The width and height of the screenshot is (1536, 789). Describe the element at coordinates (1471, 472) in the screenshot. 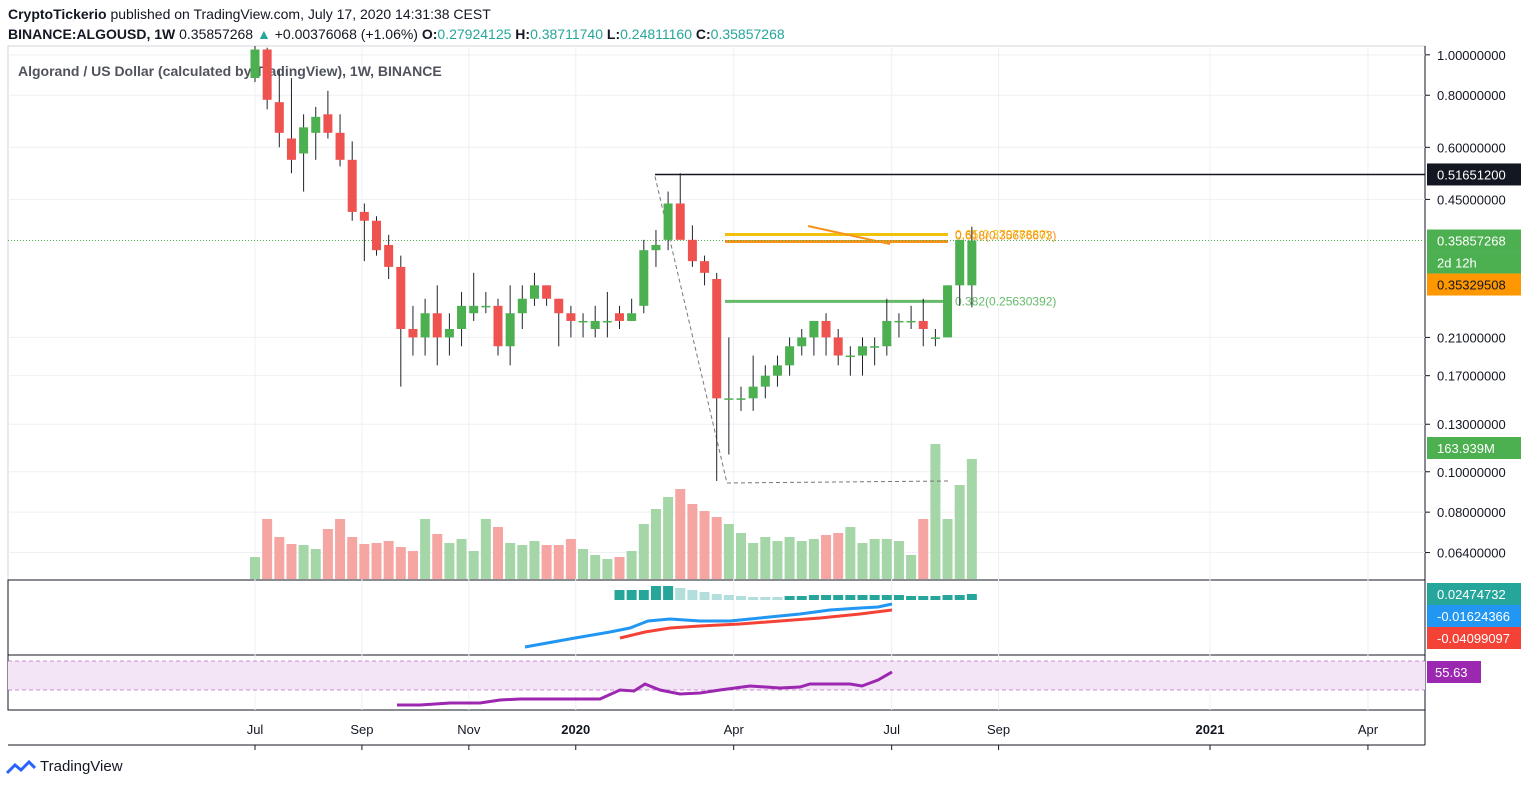

I see `price-tick-label: 0.10000000` at that location.